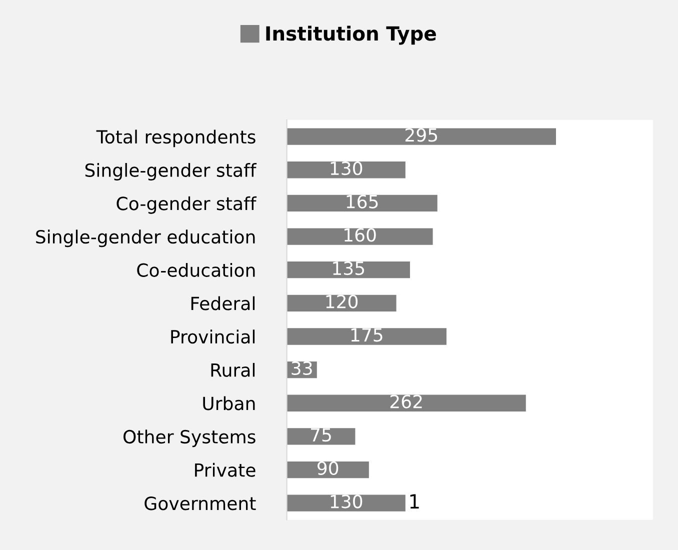 The height and width of the screenshot is (550, 678). I want to click on y-tick-label: Private, so click(225, 469).